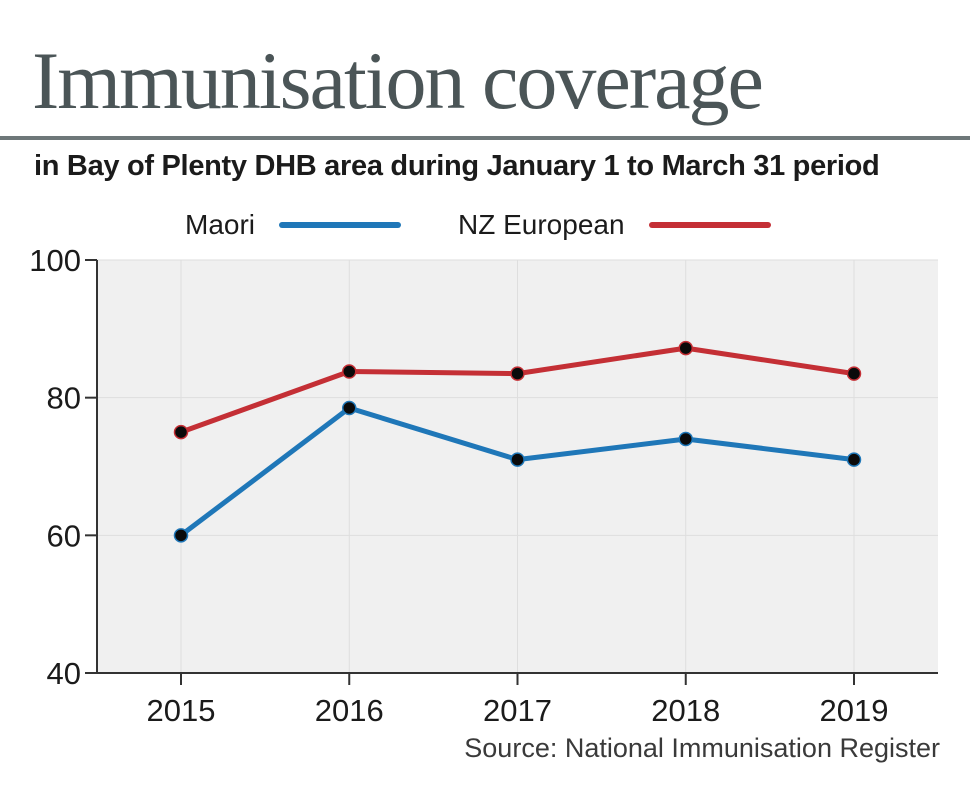  Describe the element at coordinates (220, 224) in the screenshot. I see `legend-label-maori: Maori` at that location.